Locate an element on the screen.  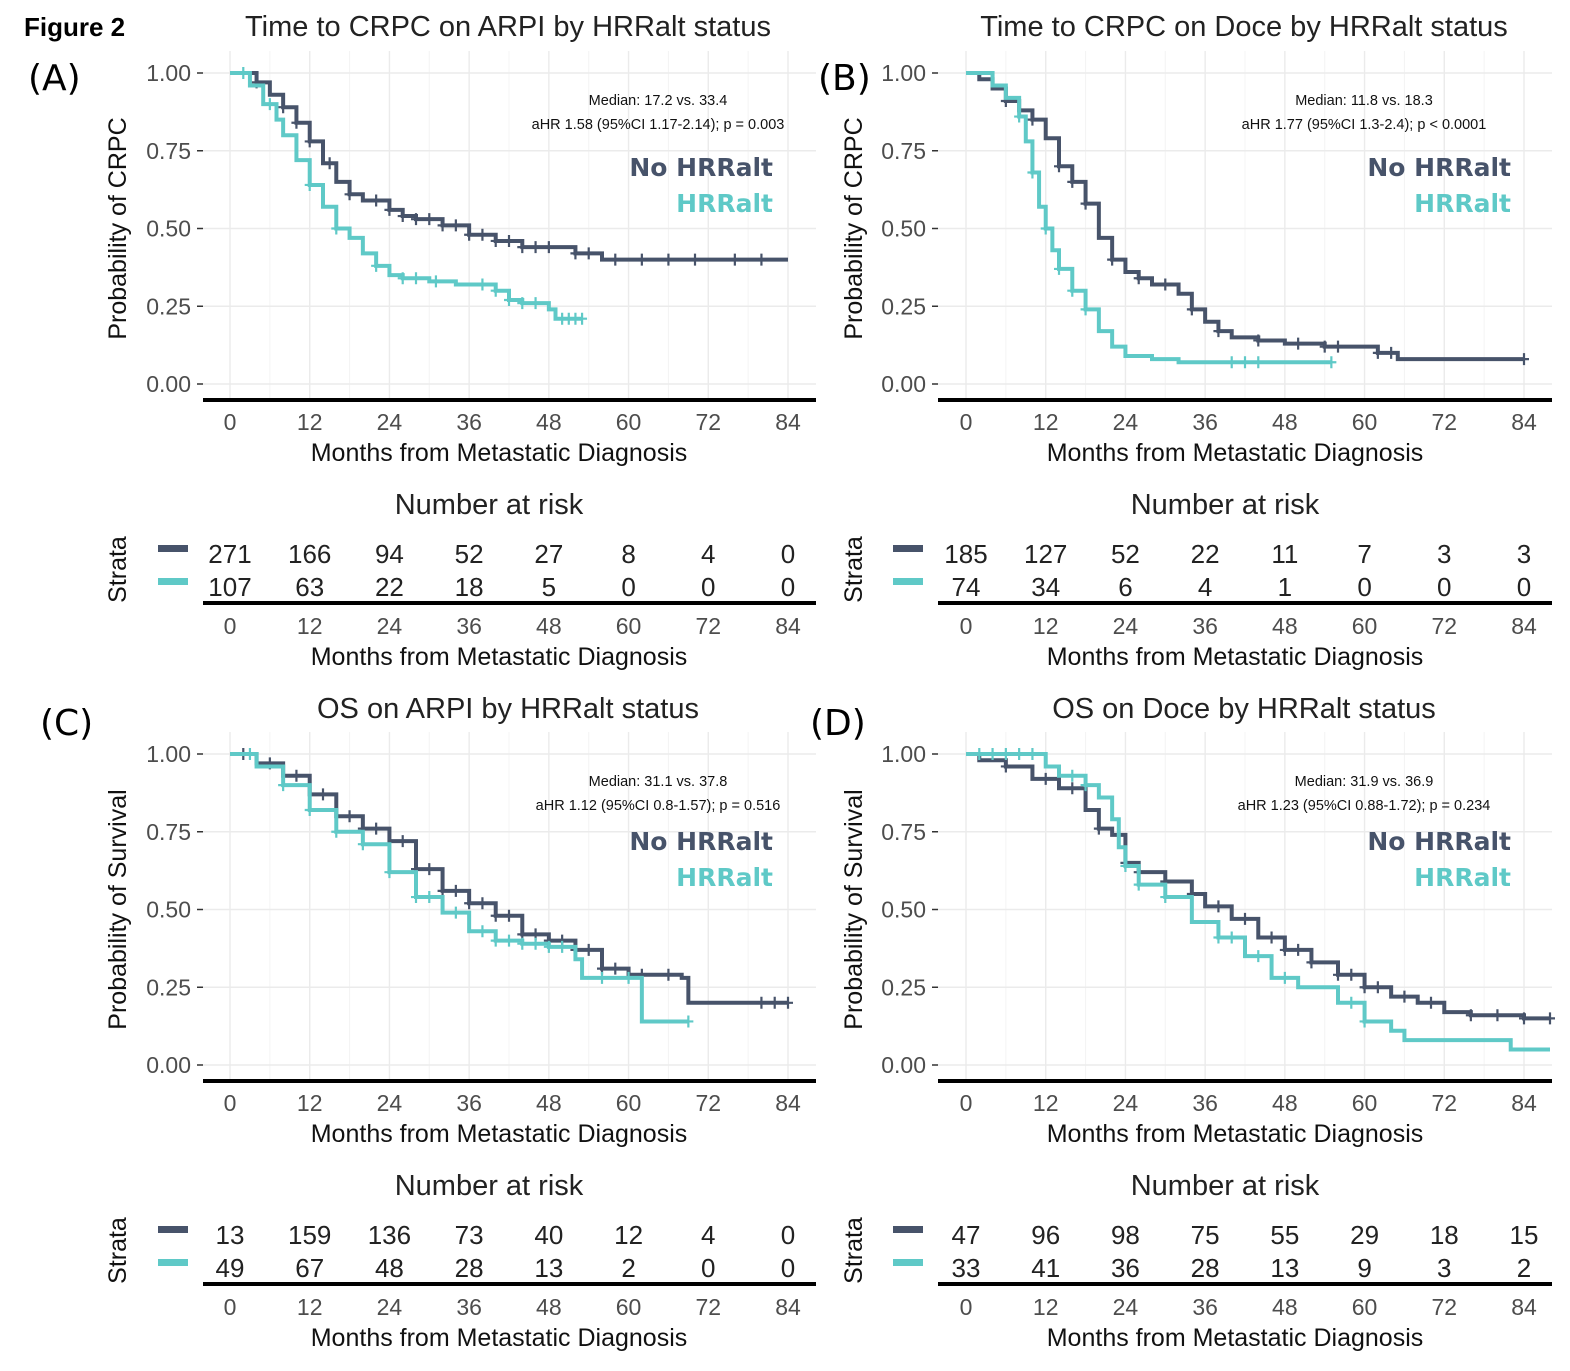
x-tick-label: 0 is located at coordinates (230, 1103).